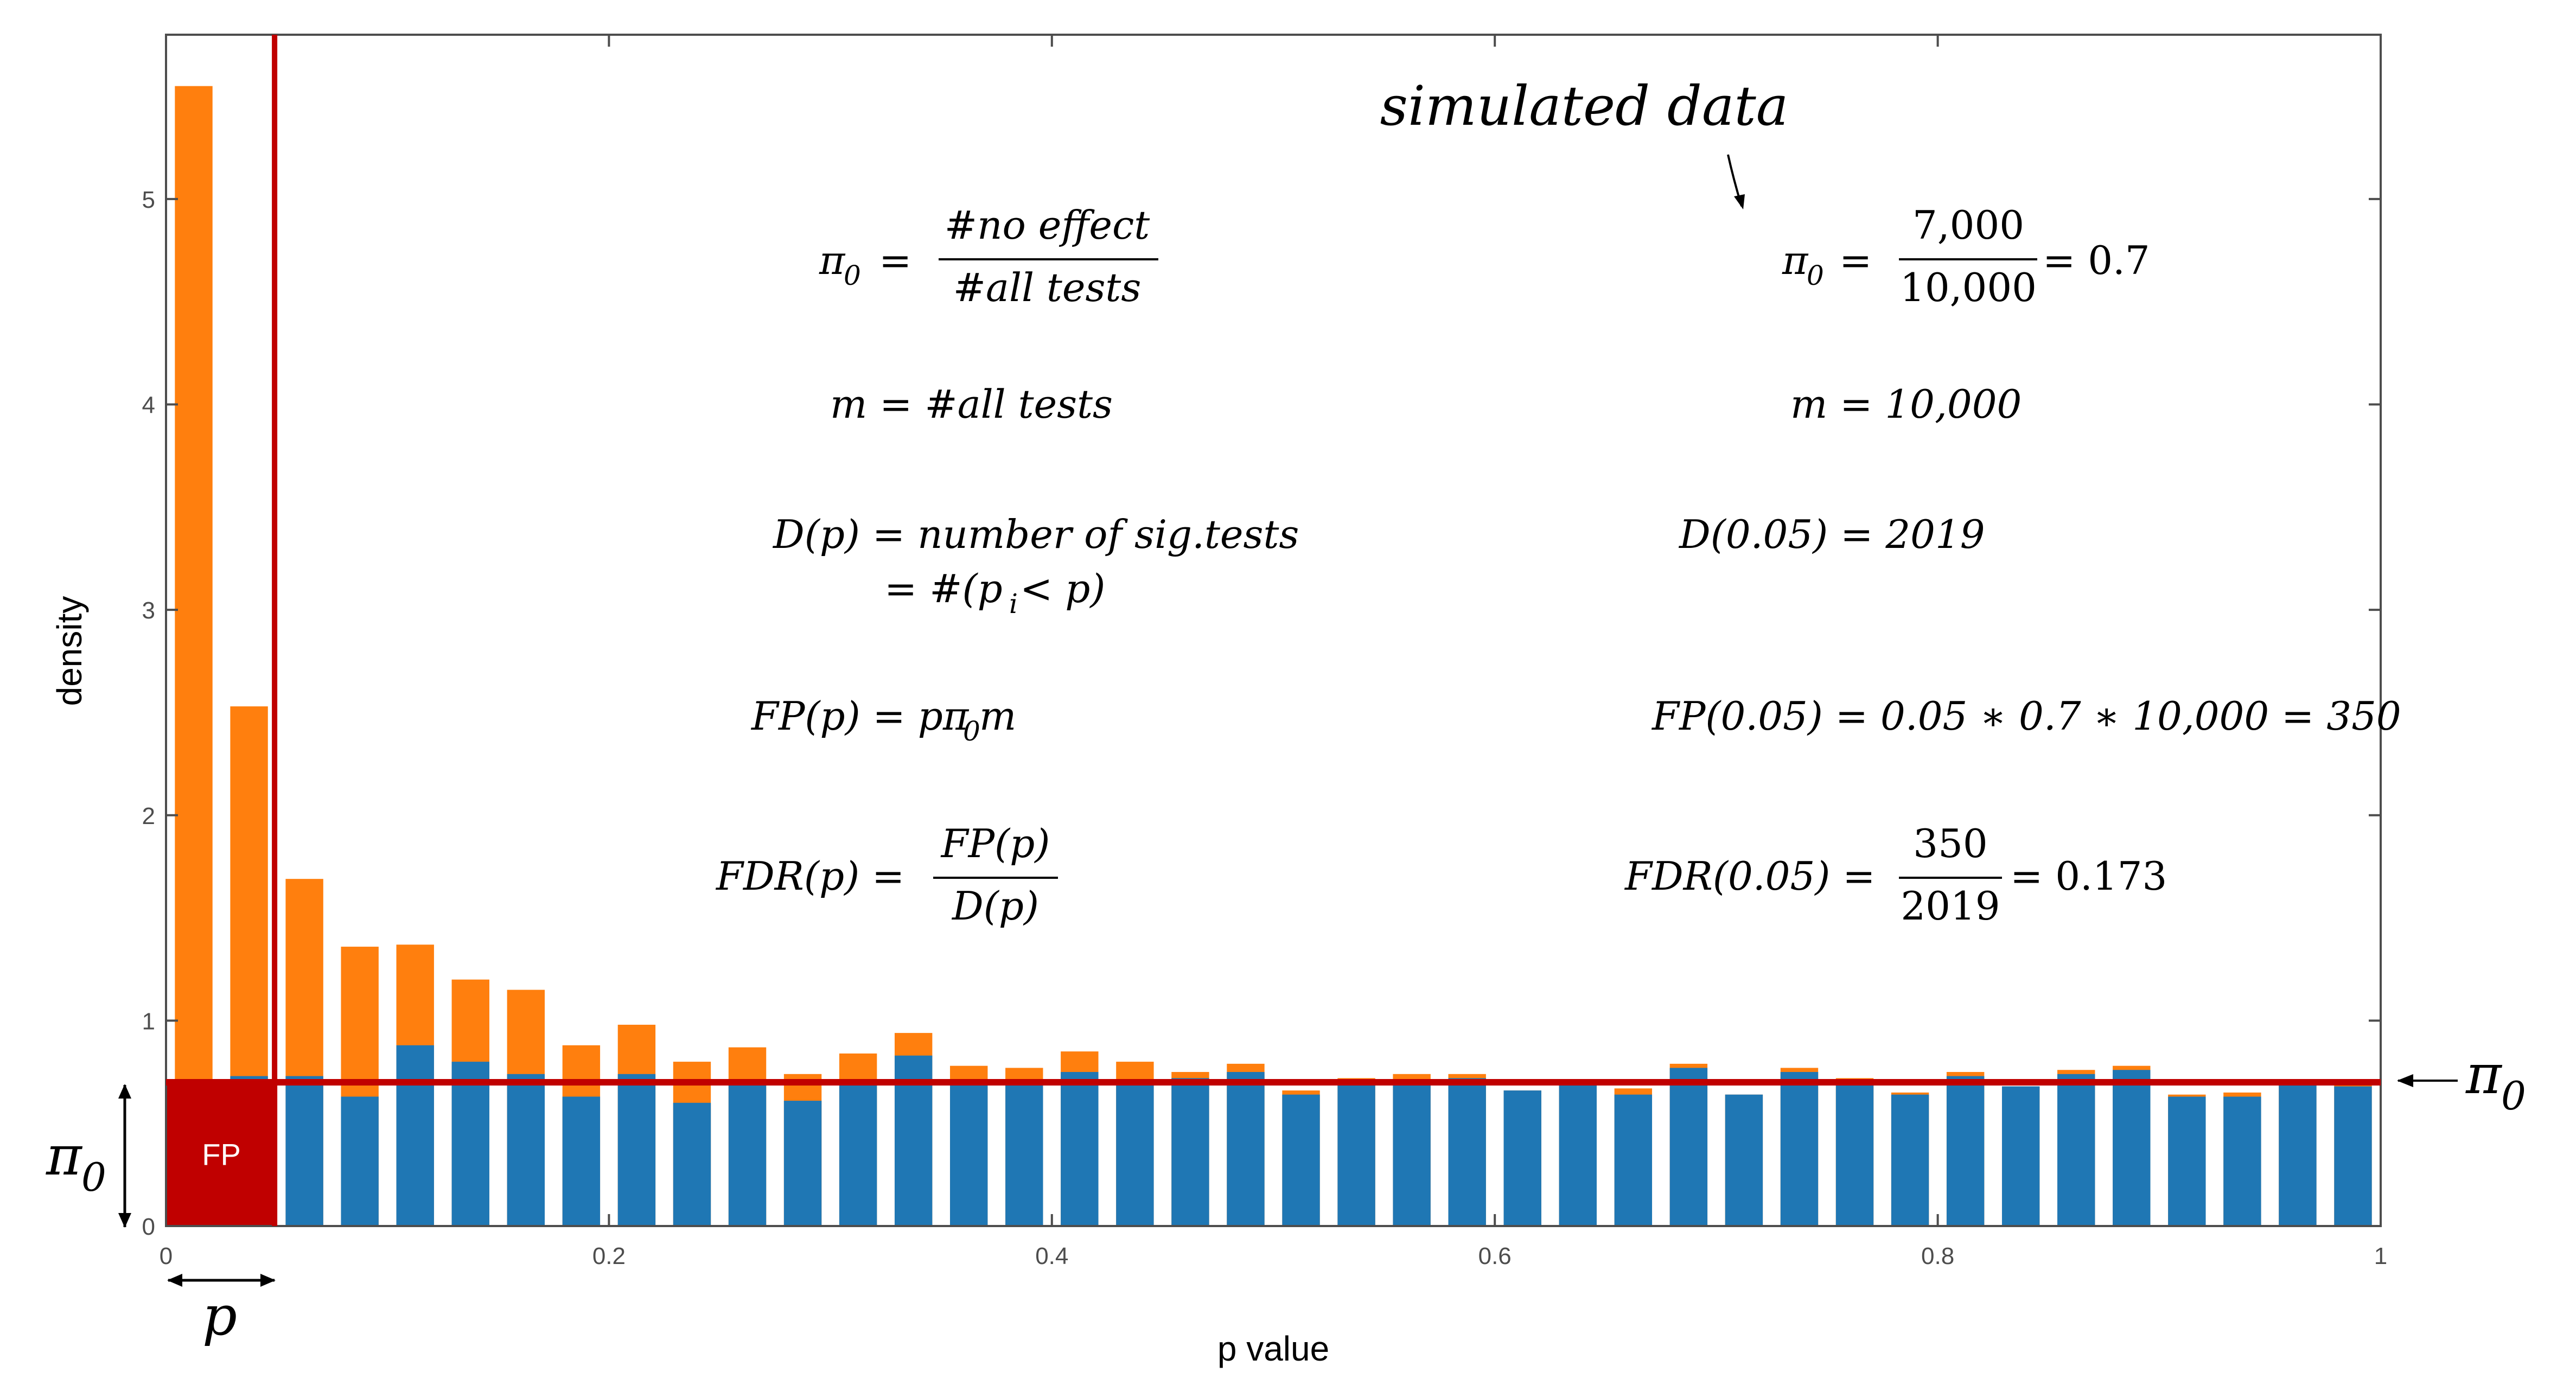  I want to click on x-tick-label: 0, so click(166, 1256).